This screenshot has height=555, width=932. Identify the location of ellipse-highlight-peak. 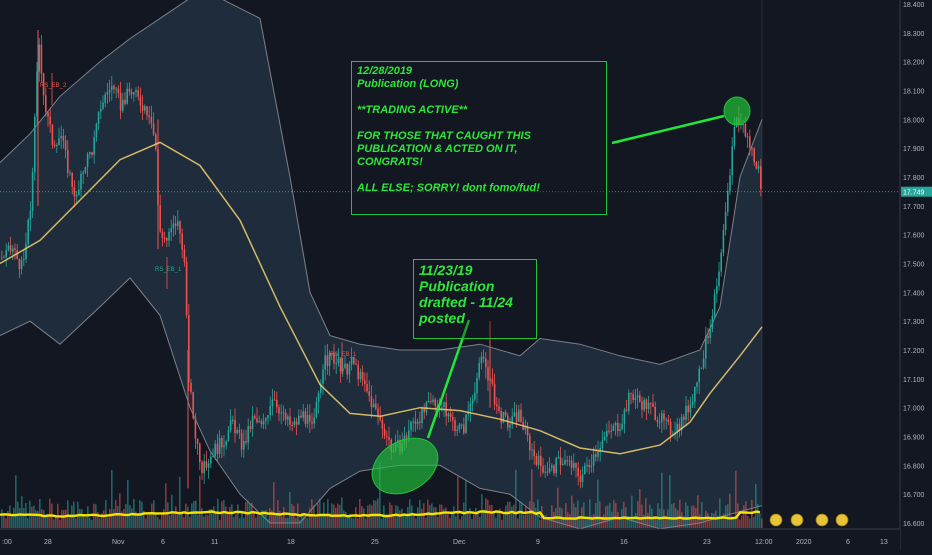
(737, 111).